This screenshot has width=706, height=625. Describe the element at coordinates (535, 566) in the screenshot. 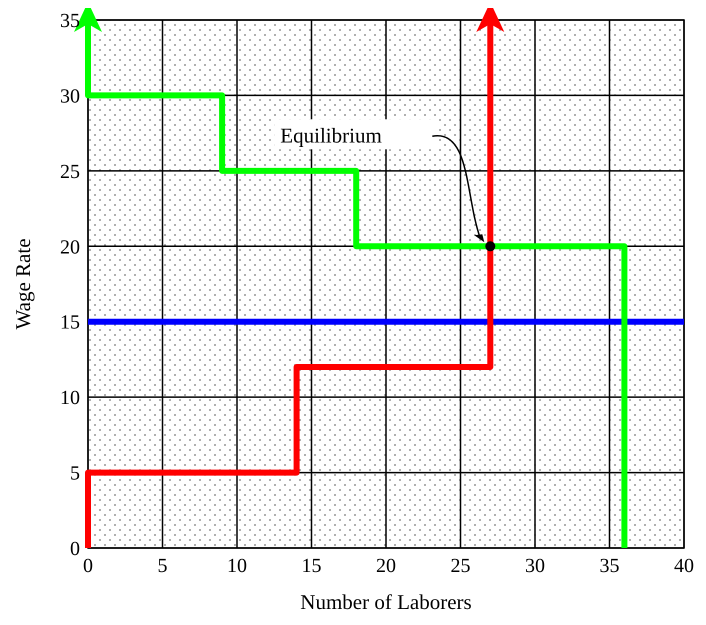

I see `x-tick-label: 30` at that location.